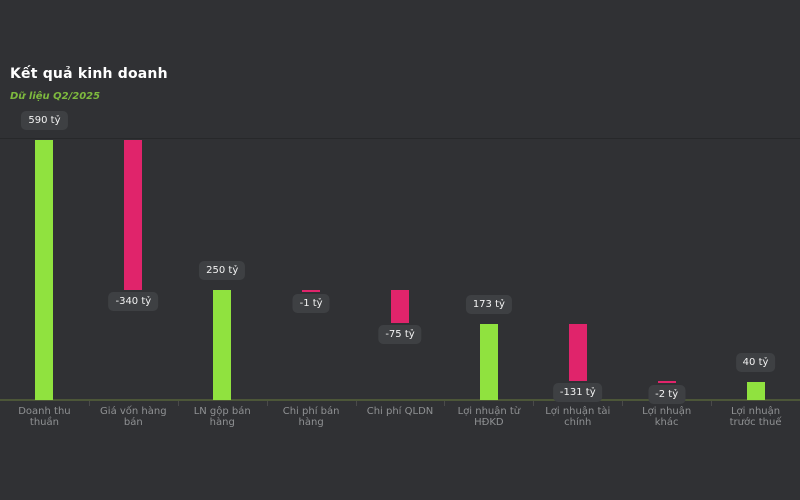 The height and width of the screenshot is (500, 800). What do you see at coordinates (488, 304) in the screenshot?
I see `value-badge-6: 173 tỷ` at bounding box center [488, 304].